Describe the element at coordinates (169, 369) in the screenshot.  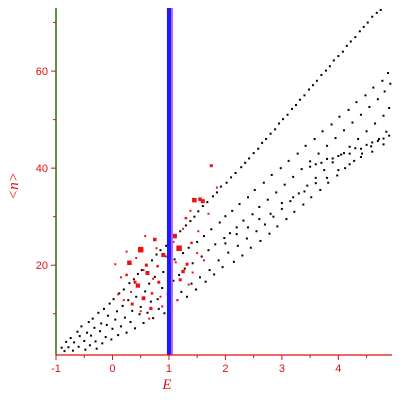
I see `x-tick-label: 1` at that location.